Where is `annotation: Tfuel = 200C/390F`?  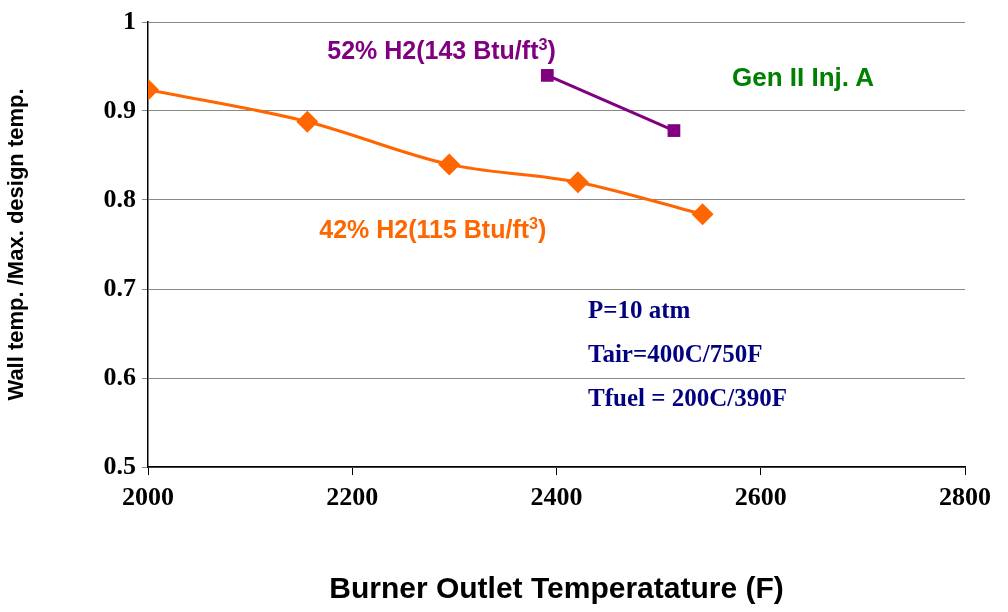
annotation: Tfuel = 200C/390F is located at coordinates (687, 398).